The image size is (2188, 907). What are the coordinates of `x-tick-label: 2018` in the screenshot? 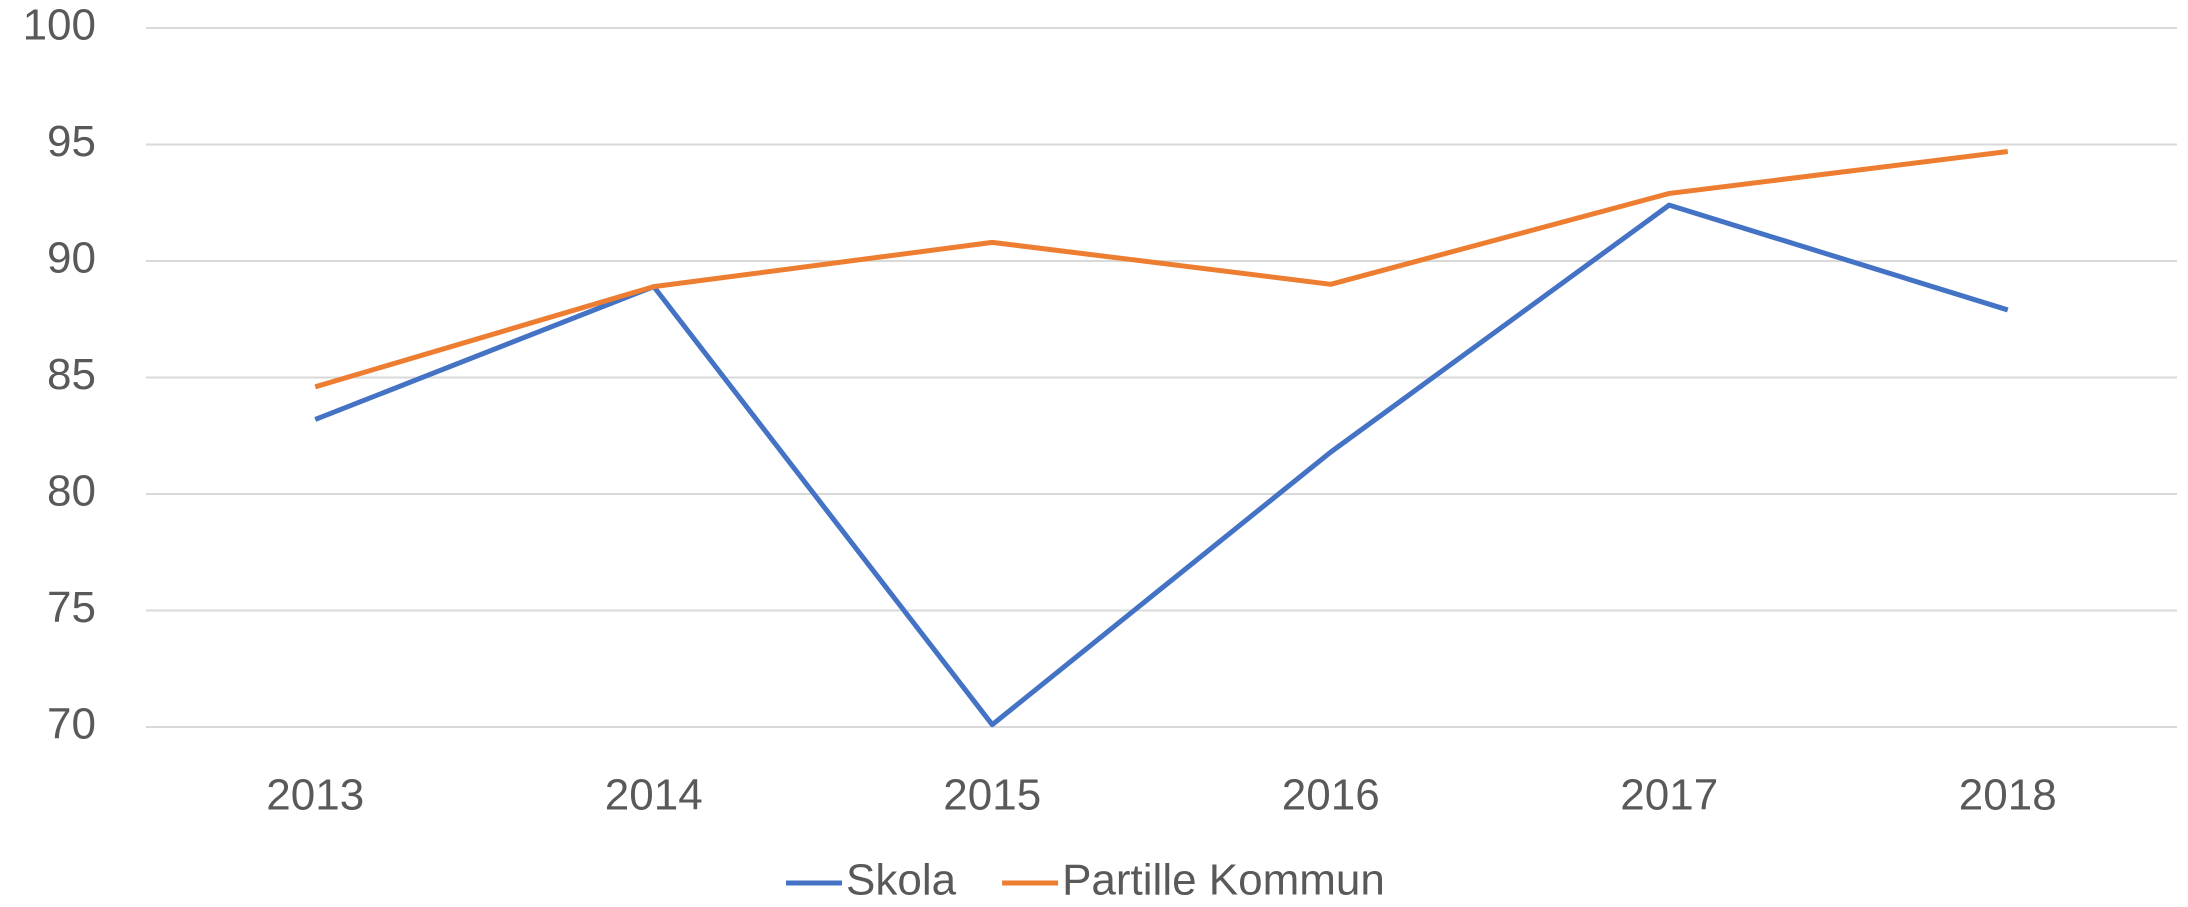 It's located at (2008, 795).